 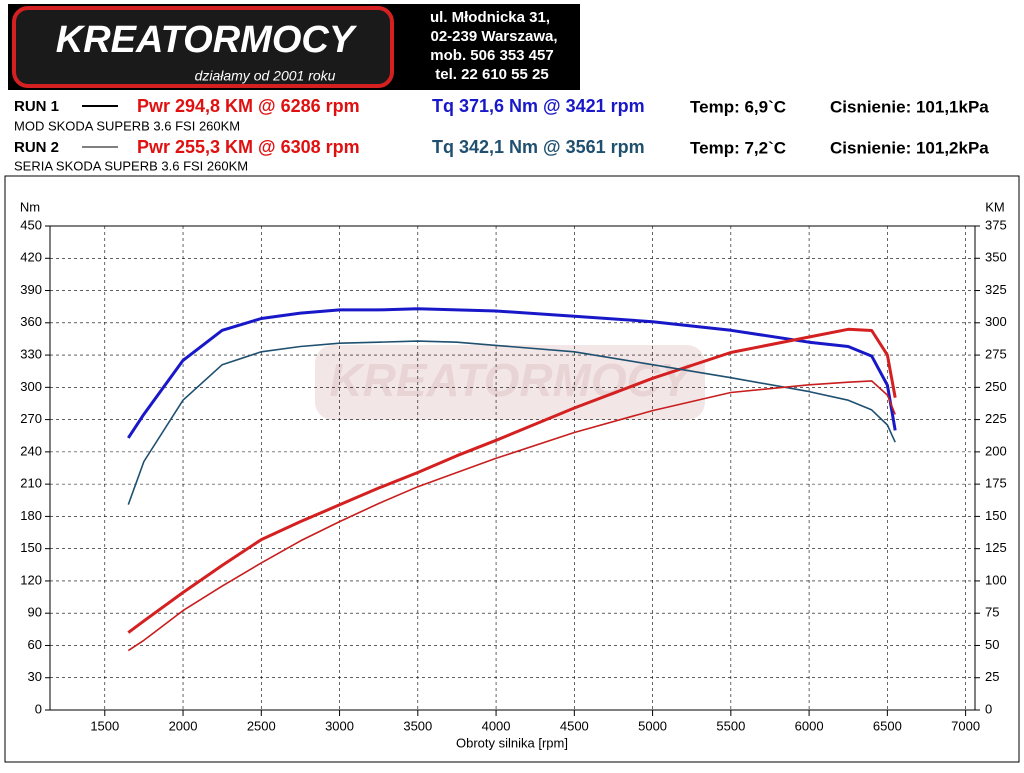 I want to click on watermark: KREATORMOCY, so click(x=512, y=380).